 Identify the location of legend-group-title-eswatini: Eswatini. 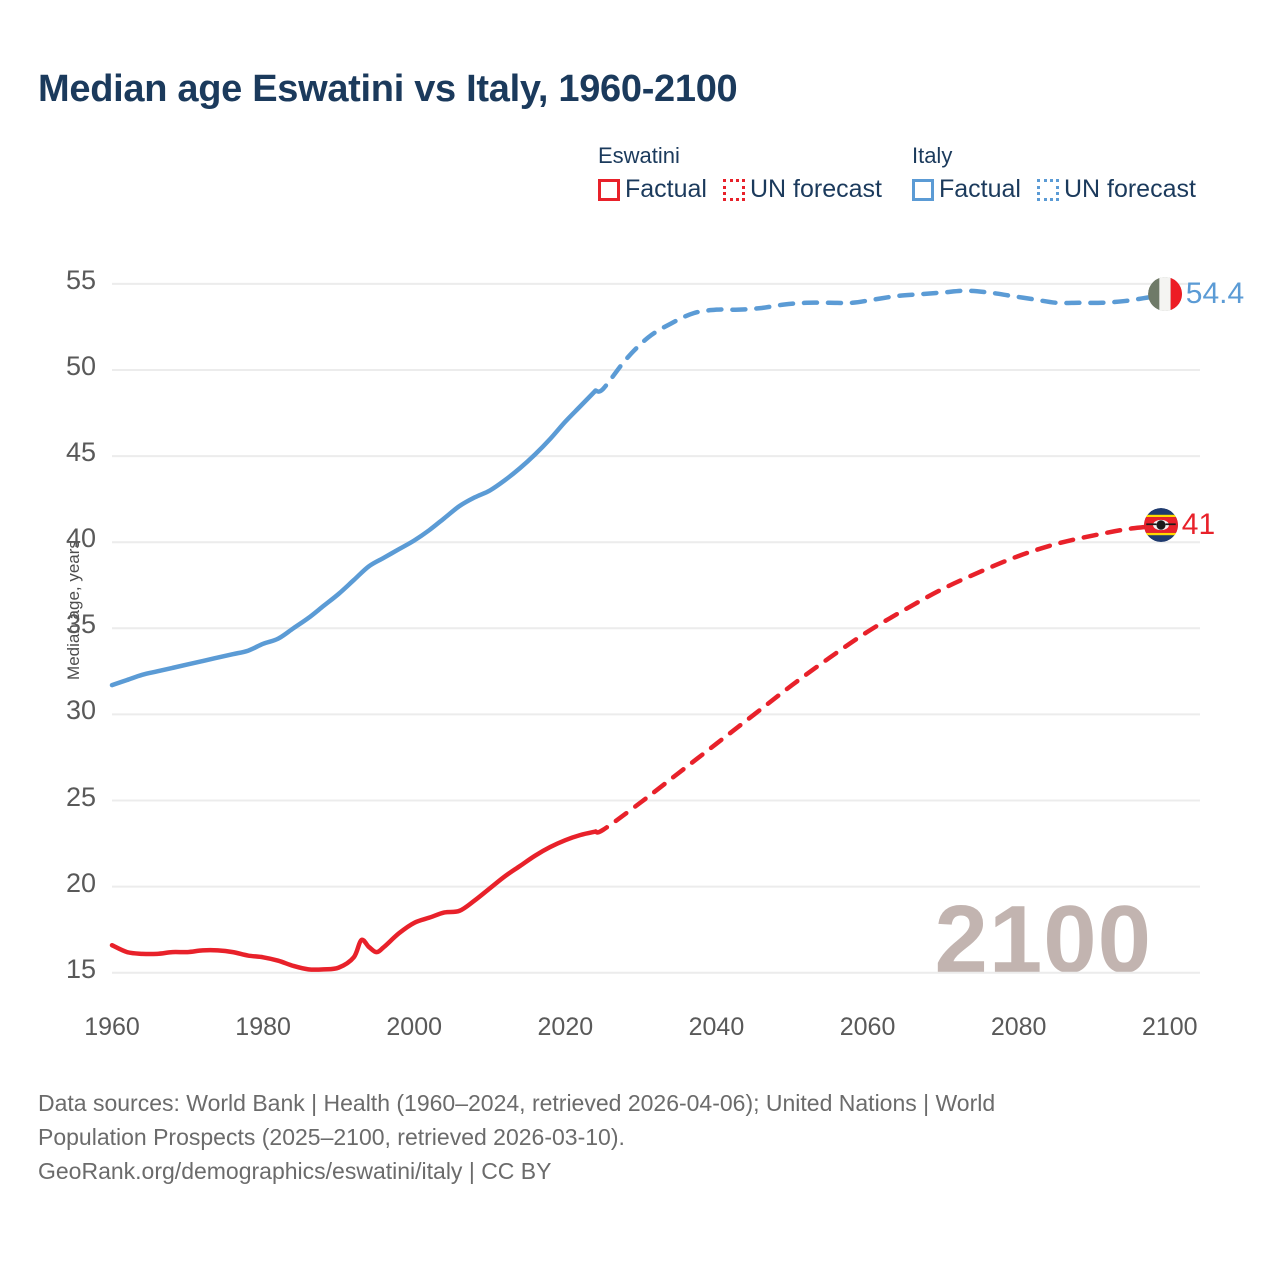
(639, 155).